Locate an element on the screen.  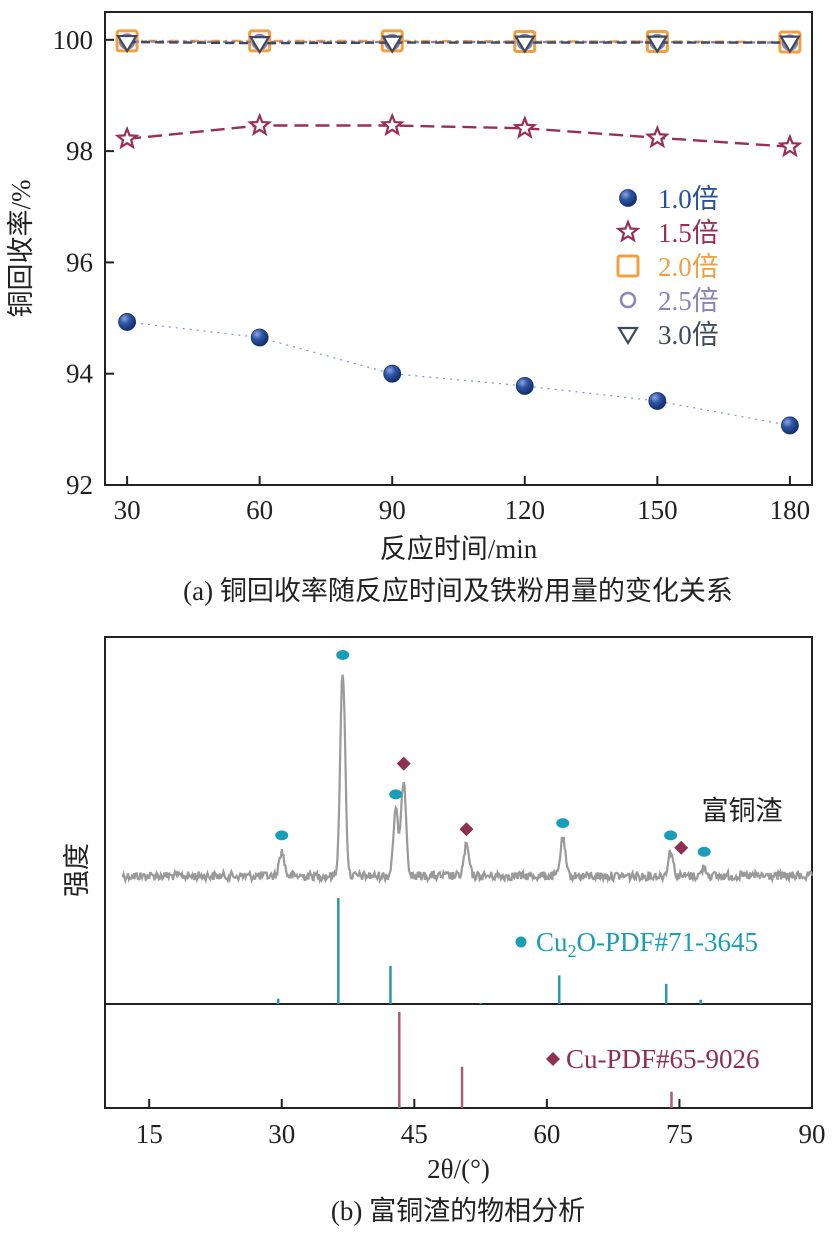
y-tick-label: 98 is located at coordinates (79, 151).